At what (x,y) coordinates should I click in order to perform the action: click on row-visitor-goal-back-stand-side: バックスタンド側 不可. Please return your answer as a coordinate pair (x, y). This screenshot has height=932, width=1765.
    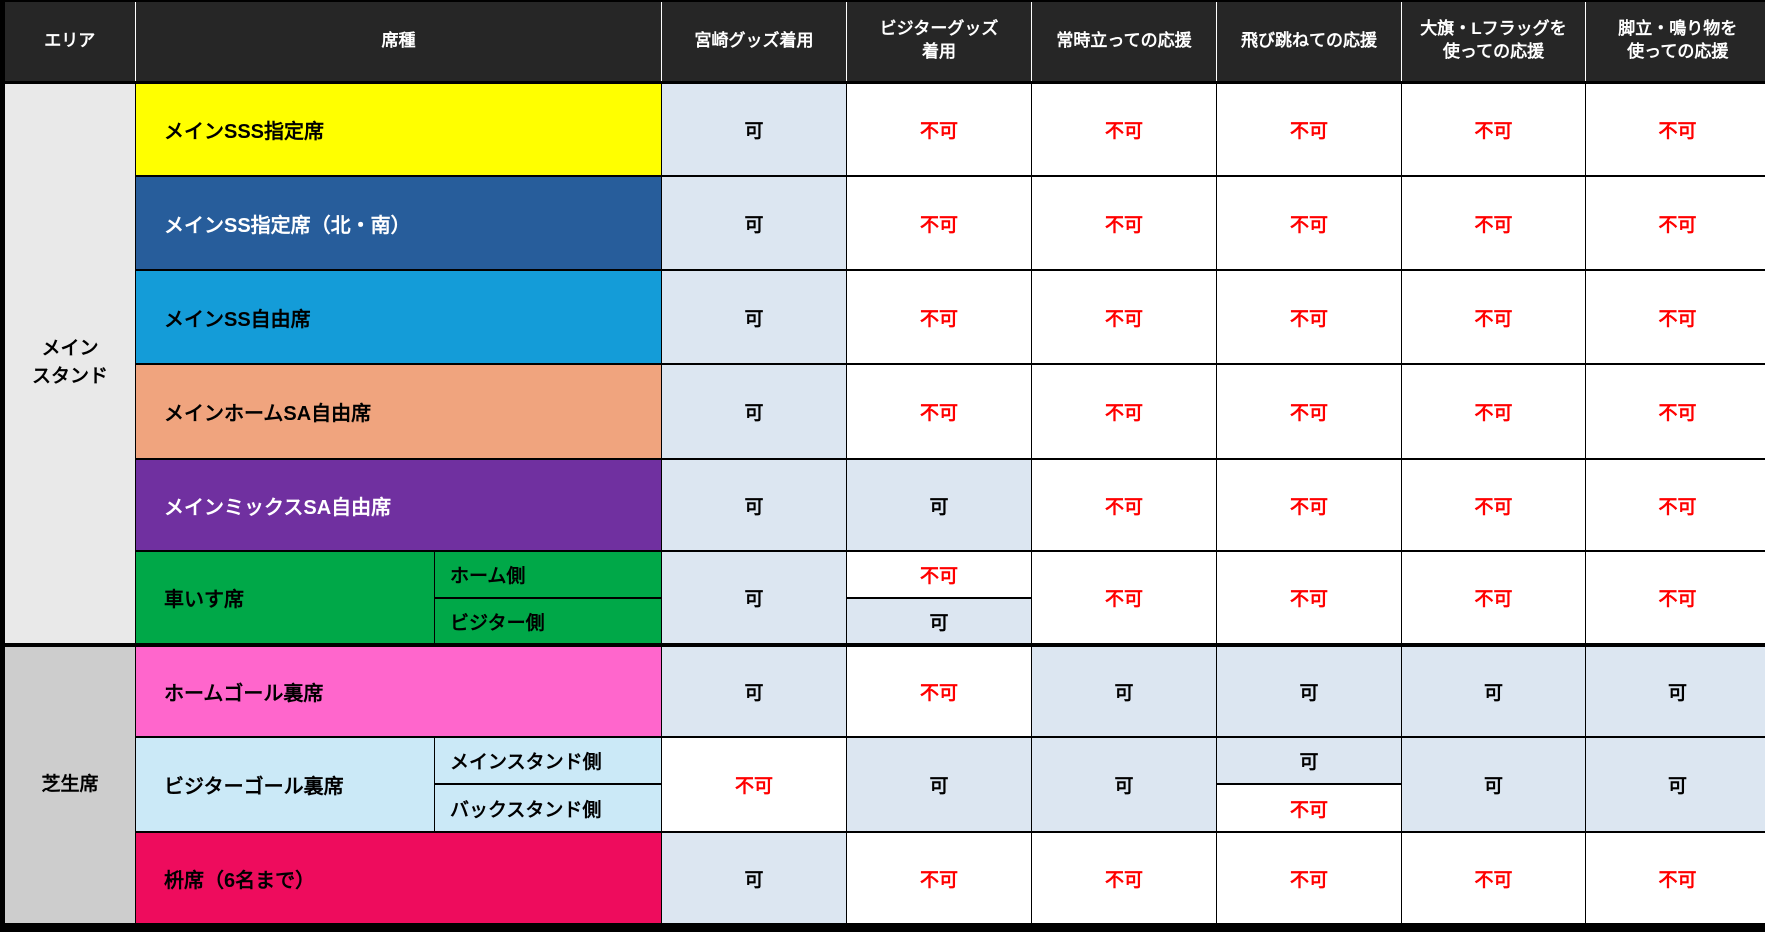
    Looking at the image, I should click on (885, 808).